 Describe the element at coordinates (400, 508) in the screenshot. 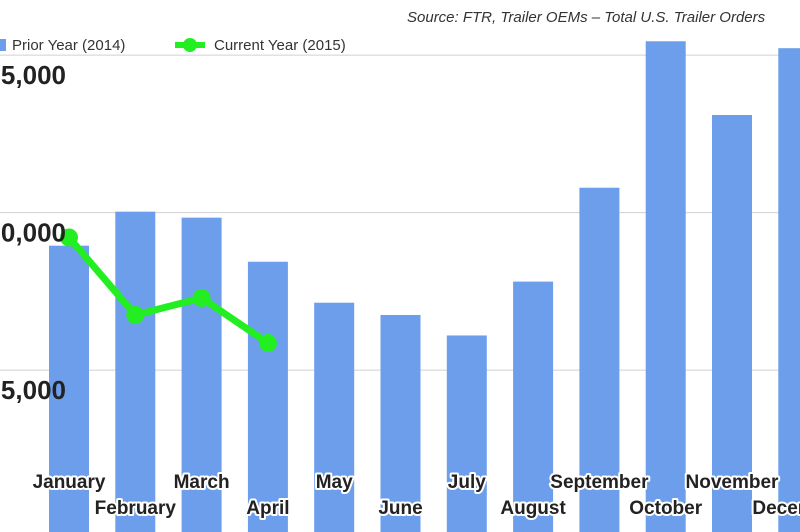

I see `x-tick-label: June` at that location.